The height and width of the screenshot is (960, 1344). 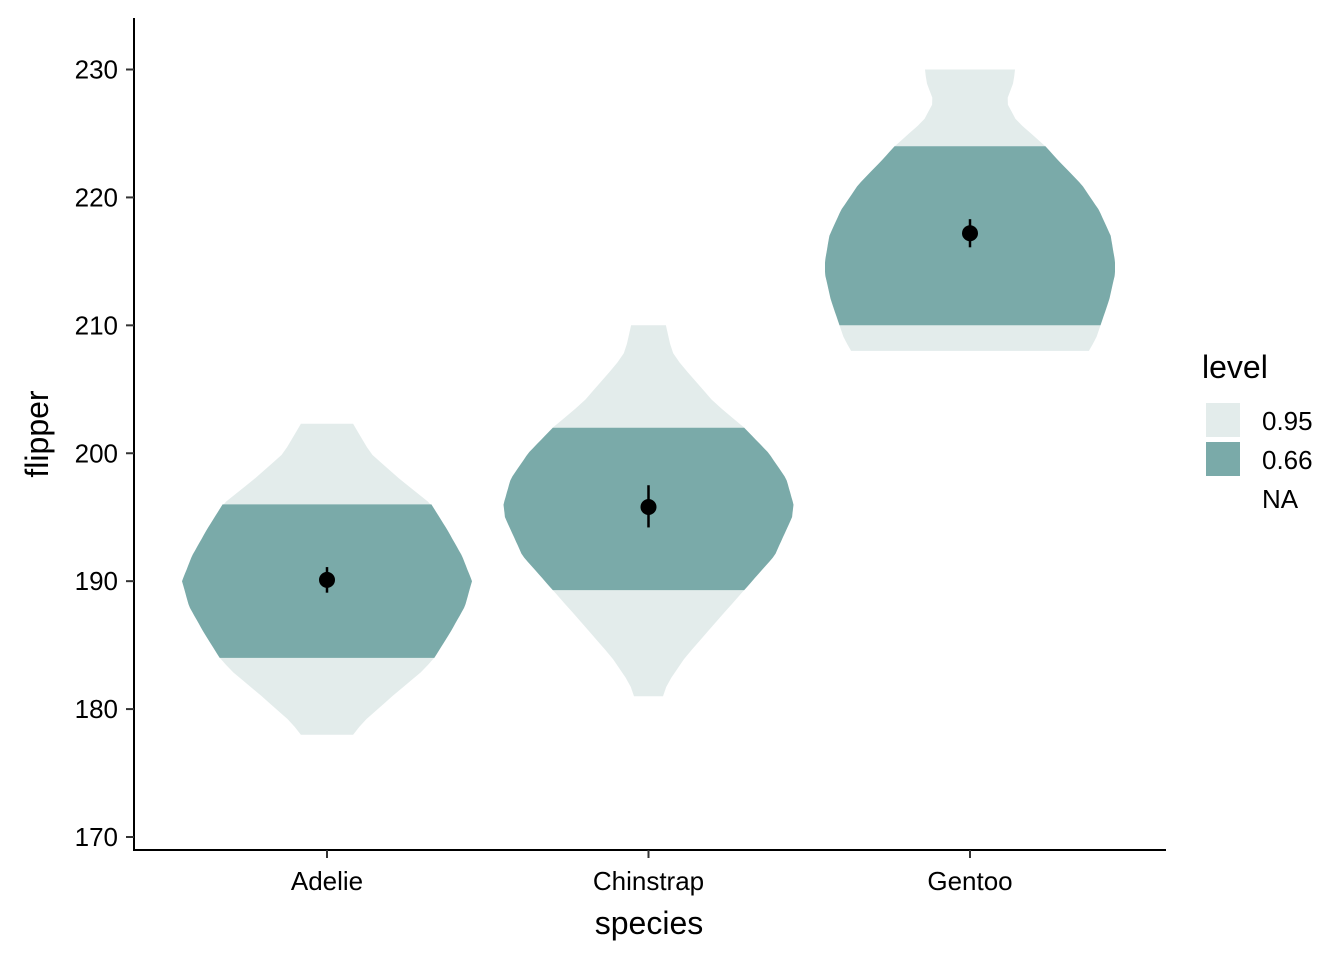 What do you see at coordinates (327, 881) in the screenshot?
I see `x-tick-label-adelie: Adelie` at bounding box center [327, 881].